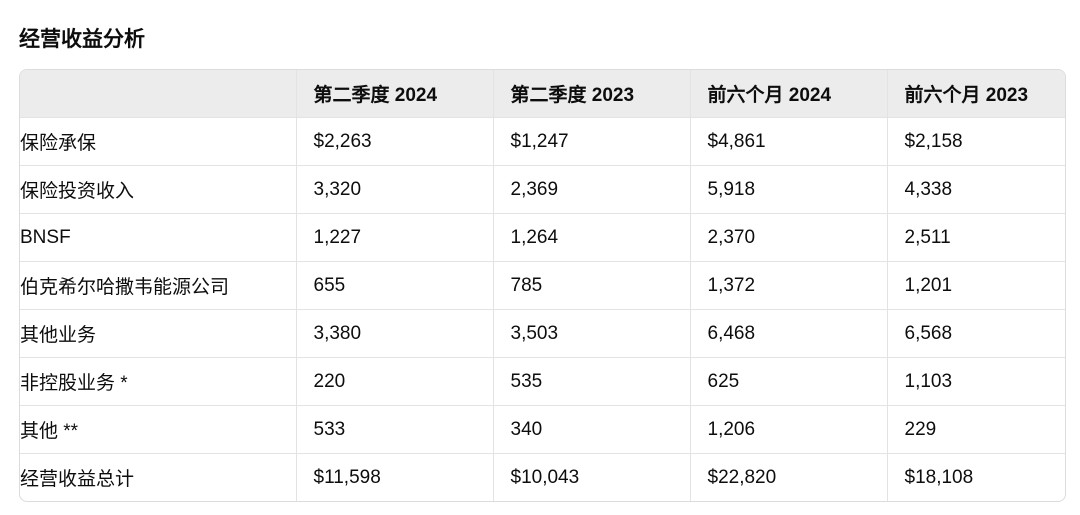 This screenshot has height=515, width=1080. What do you see at coordinates (158, 94) in the screenshot?
I see `column-header` at bounding box center [158, 94].